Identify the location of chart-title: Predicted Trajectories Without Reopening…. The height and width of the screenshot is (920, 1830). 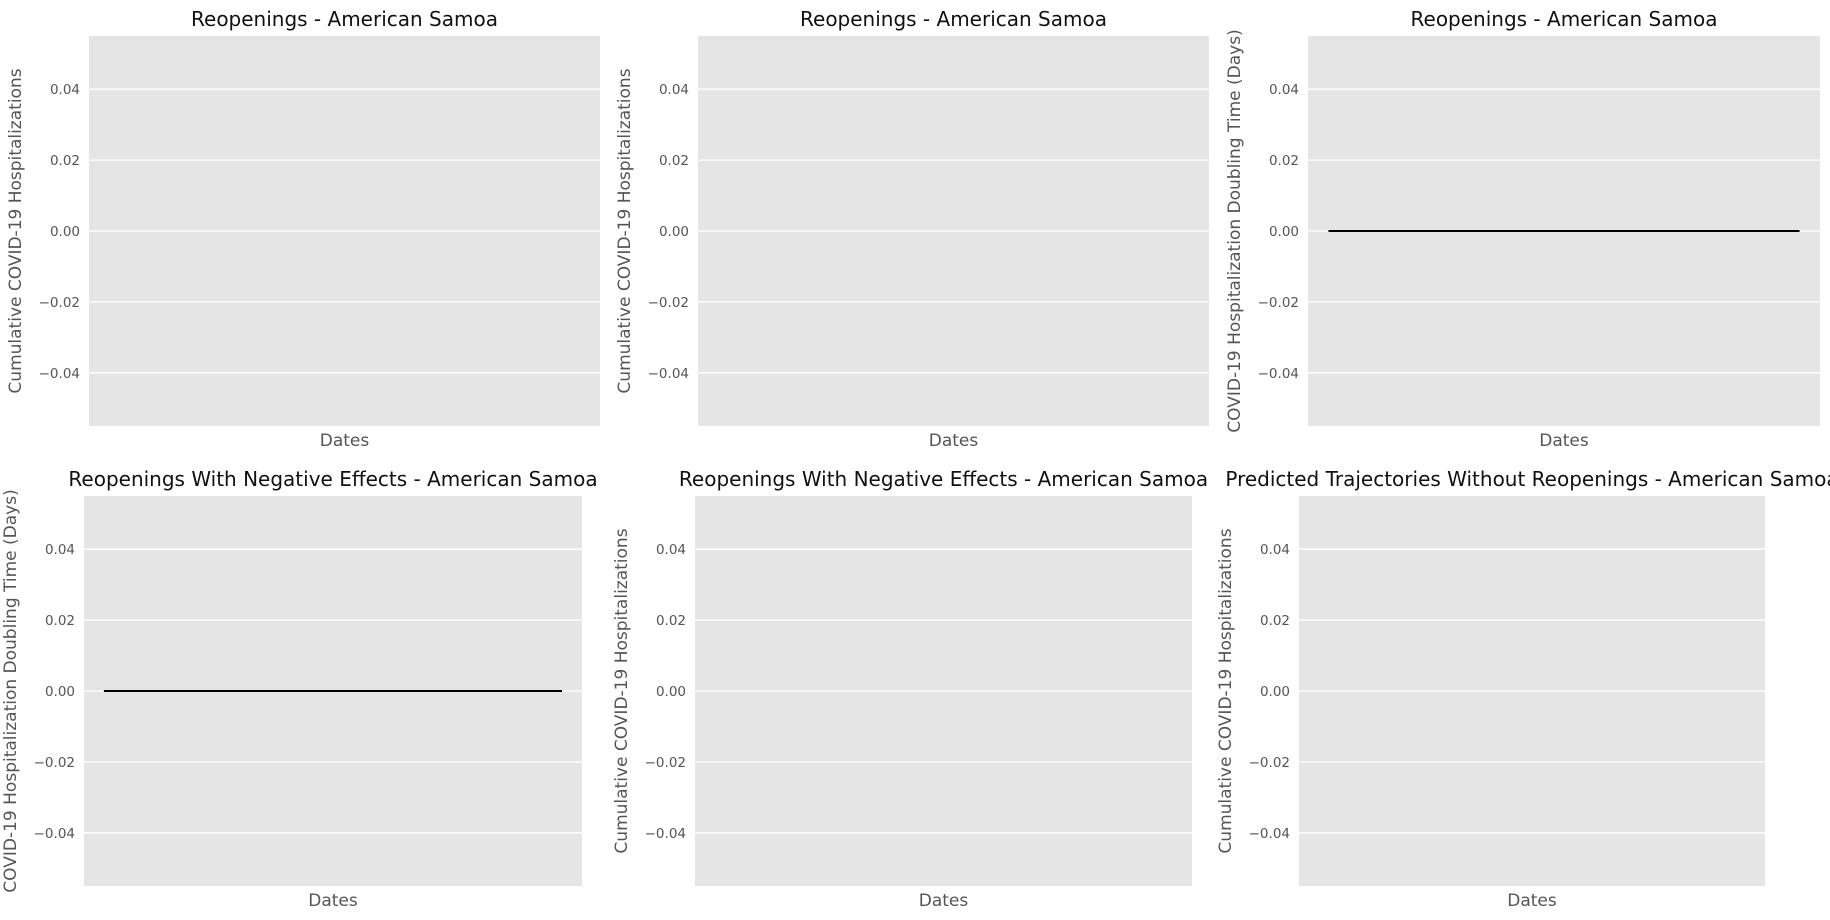
(1527, 479).